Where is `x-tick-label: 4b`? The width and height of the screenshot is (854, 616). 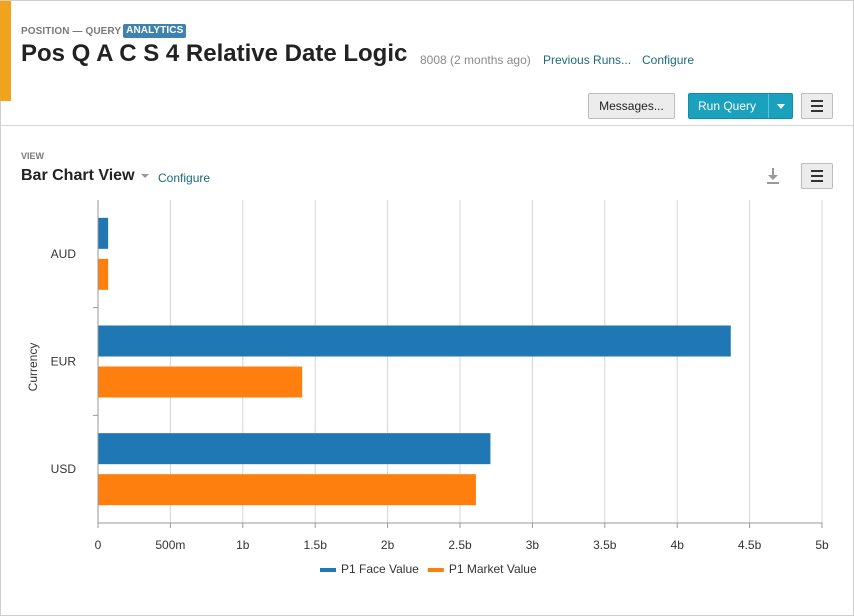
x-tick-label: 4b is located at coordinates (678, 545).